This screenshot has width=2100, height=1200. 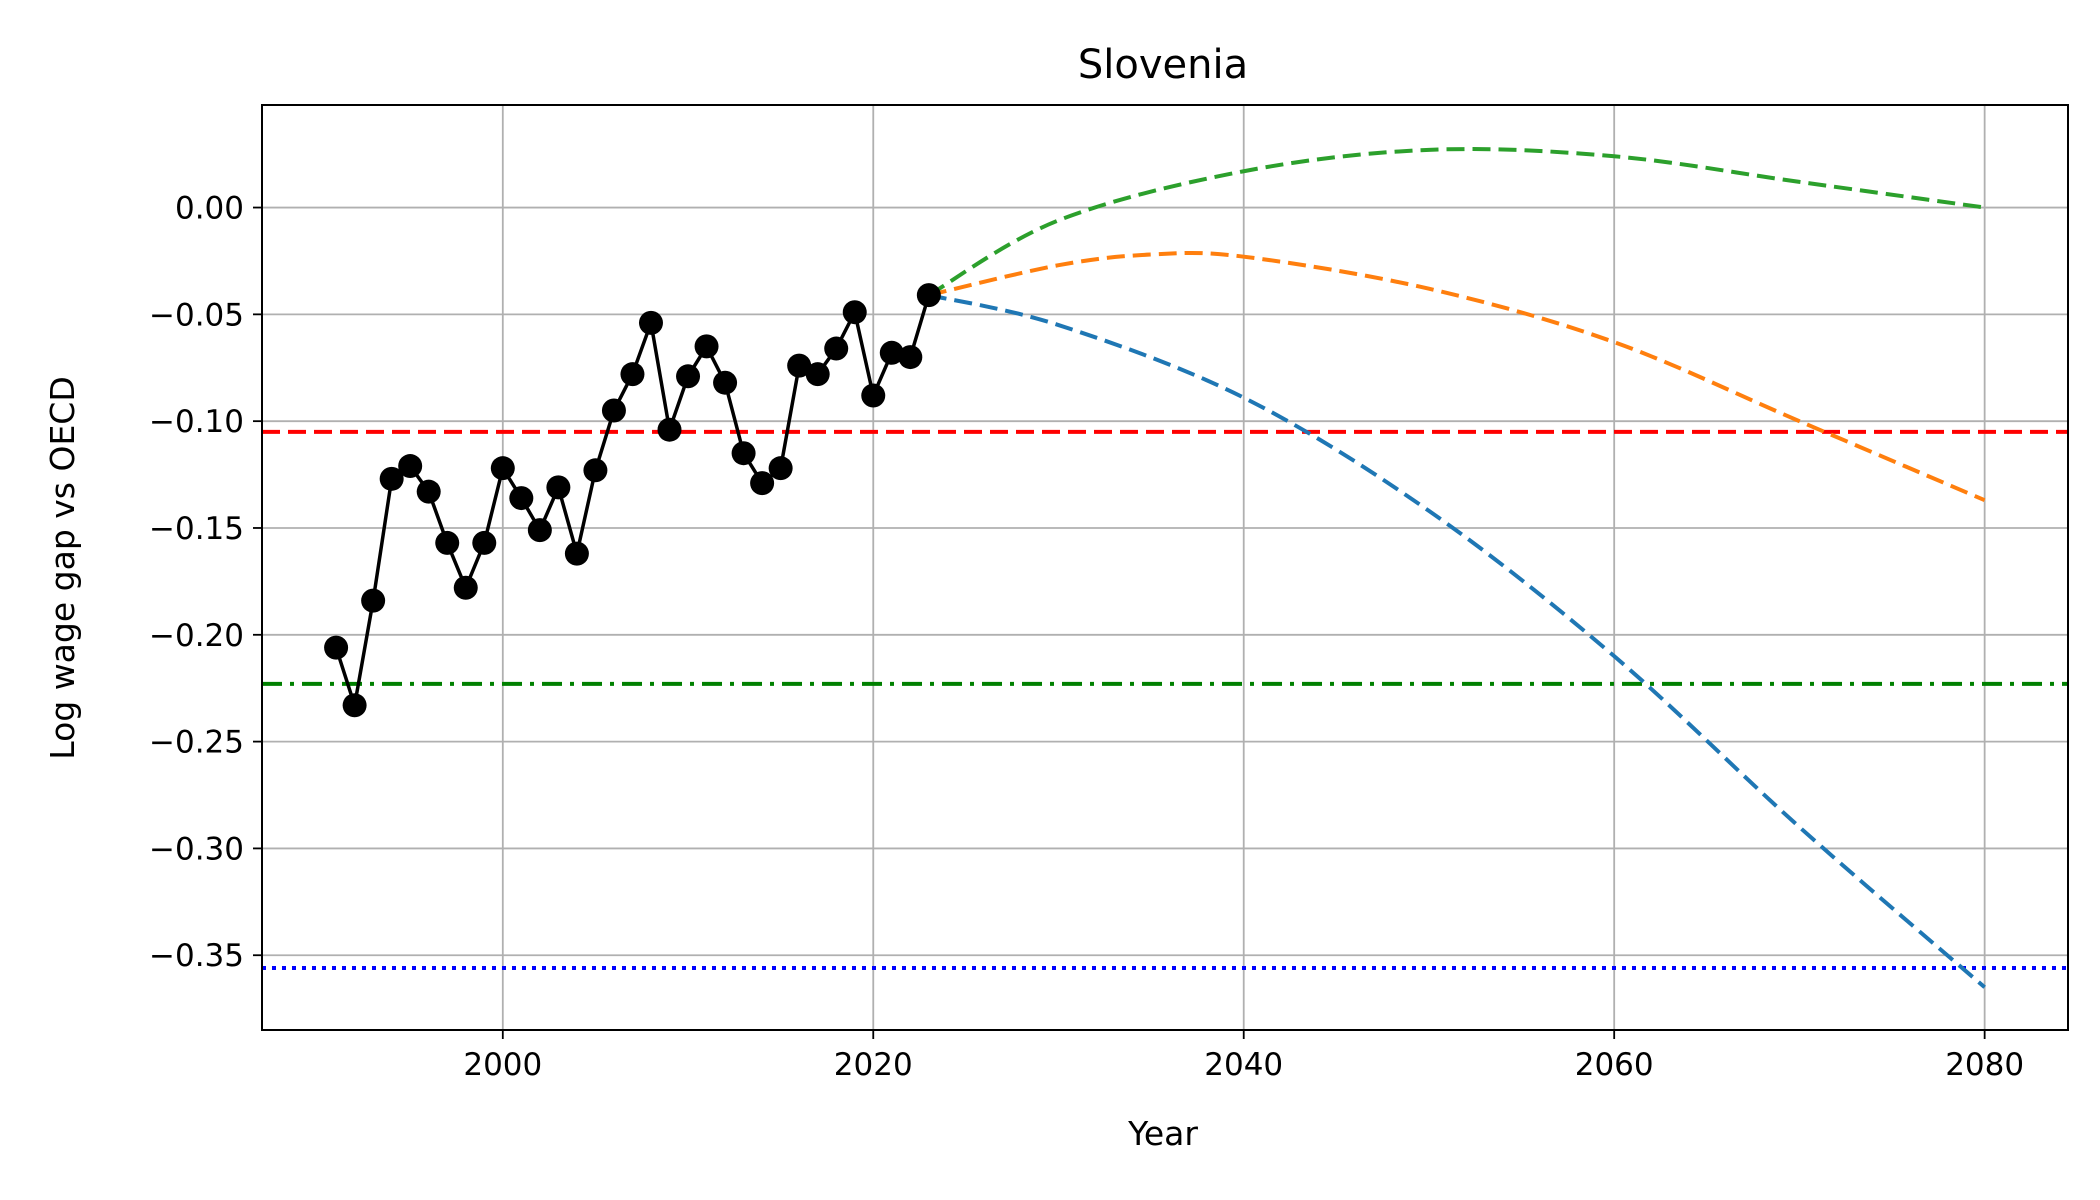 I want to click on x-tick-label: 2020, so click(x=873, y=1065).